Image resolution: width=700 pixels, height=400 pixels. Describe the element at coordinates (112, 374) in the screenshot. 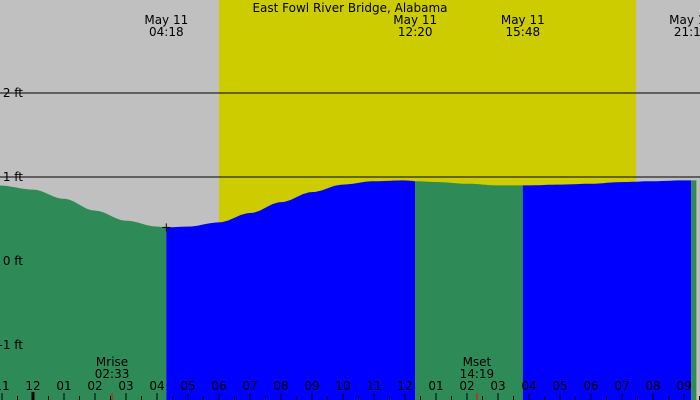

I see `moon-event-time-0: 02:33` at that location.